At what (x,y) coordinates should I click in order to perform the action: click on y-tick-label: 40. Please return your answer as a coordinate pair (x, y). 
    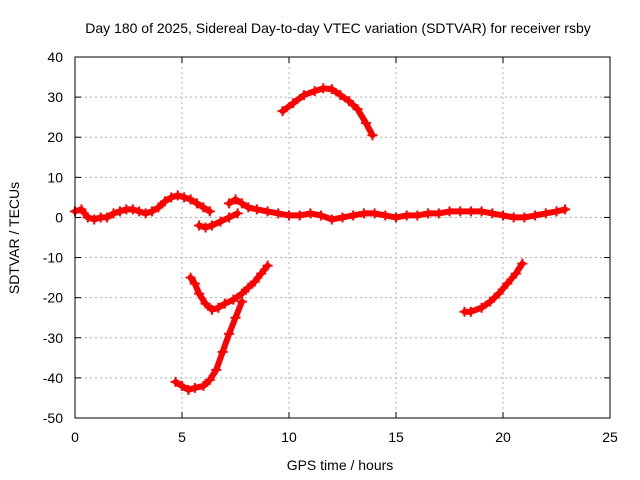
    Looking at the image, I should click on (55, 57).